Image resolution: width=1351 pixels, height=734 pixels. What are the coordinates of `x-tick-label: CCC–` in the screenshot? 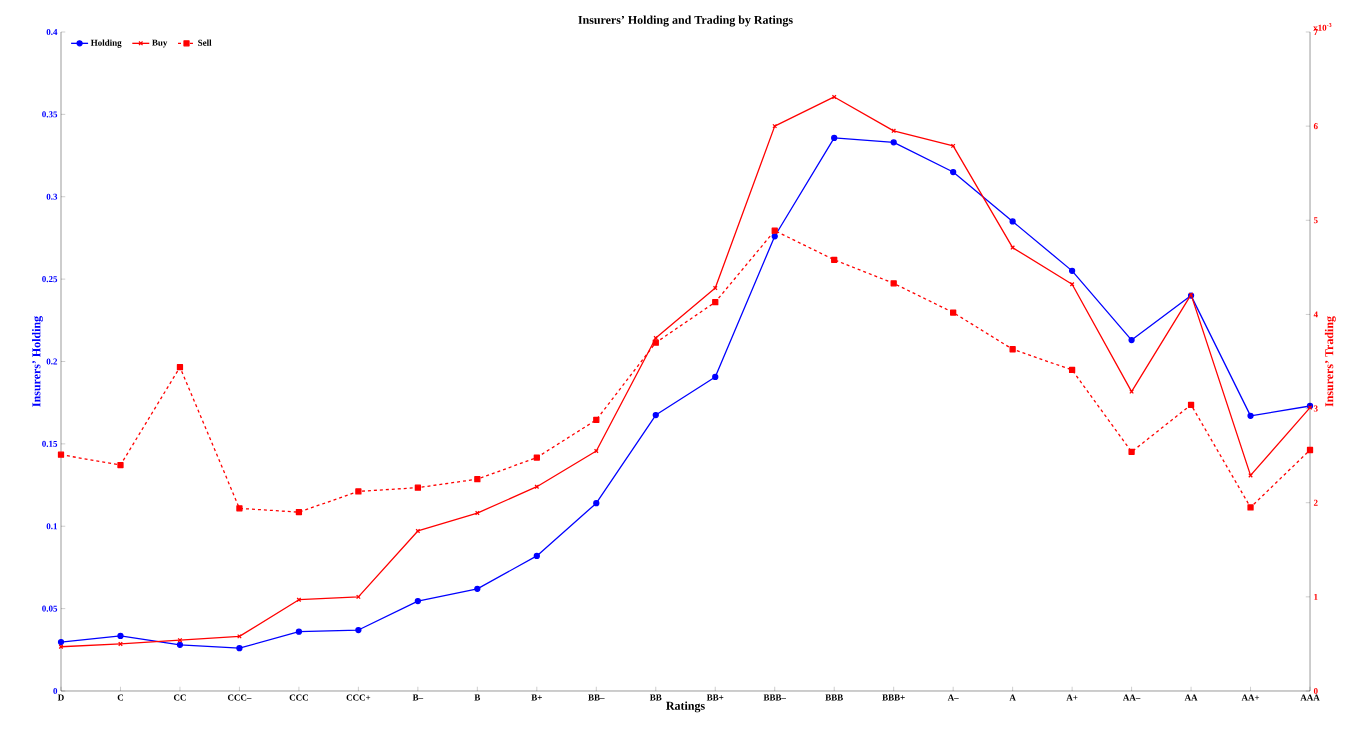 It's located at (239, 697).